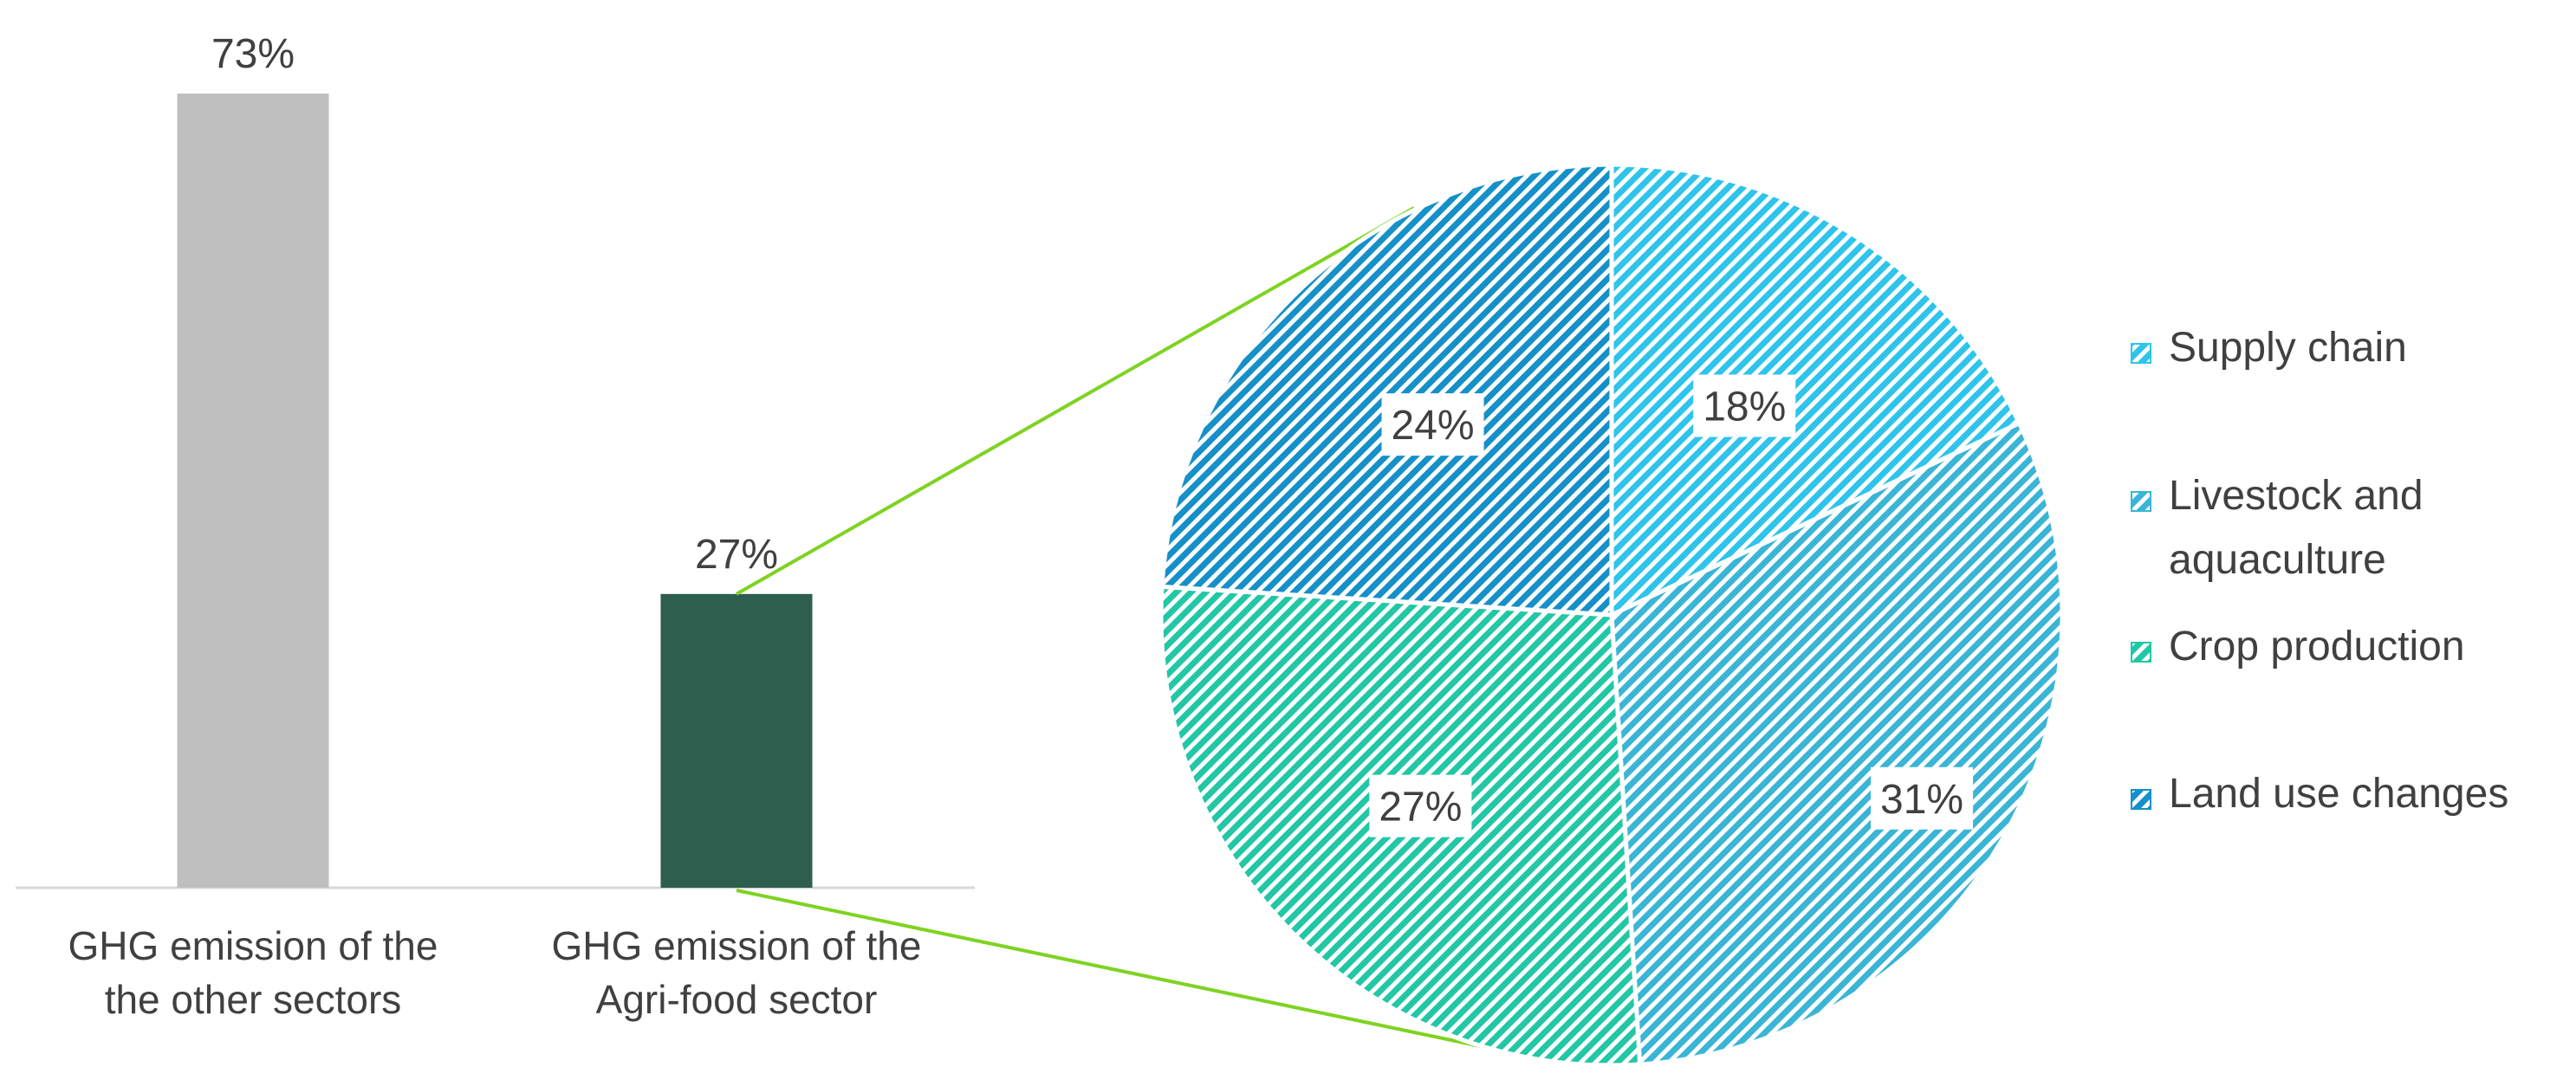 The image size is (2576, 1080). What do you see at coordinates (737, 945) in the screenshot?
I see `category-label-1-0: GHG emission of the` at bounding box center [737, 945].